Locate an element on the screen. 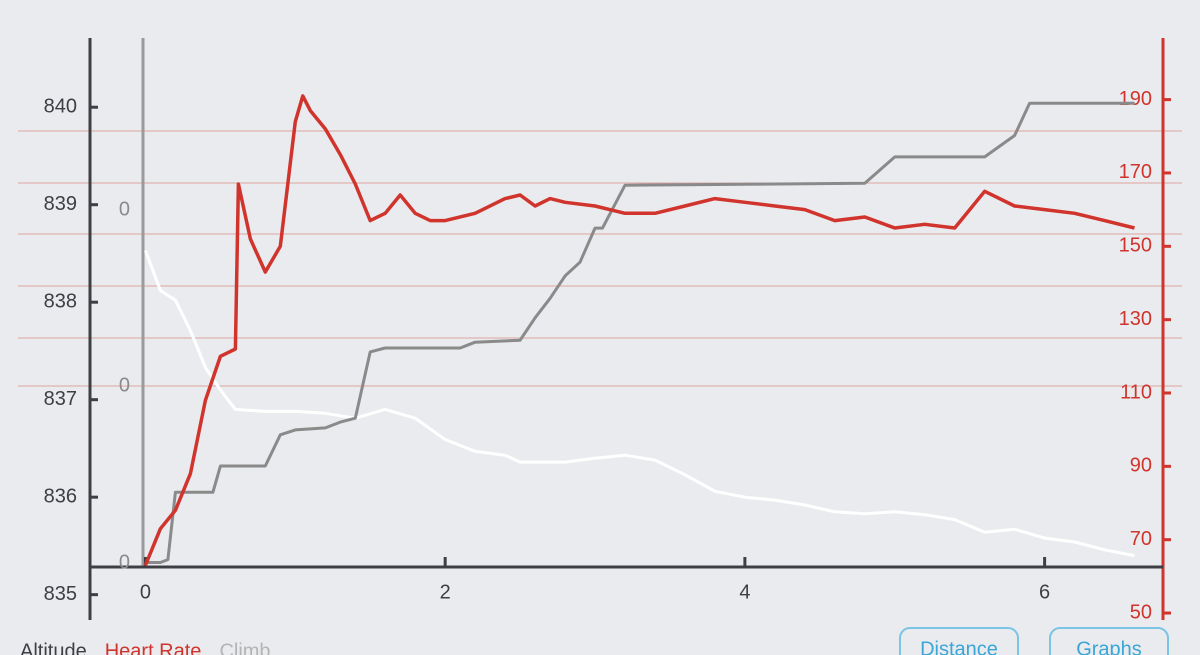 This screenshot has height=655, width=1200. y2-tick-label: 130 is located at coordinates (1135, 319).